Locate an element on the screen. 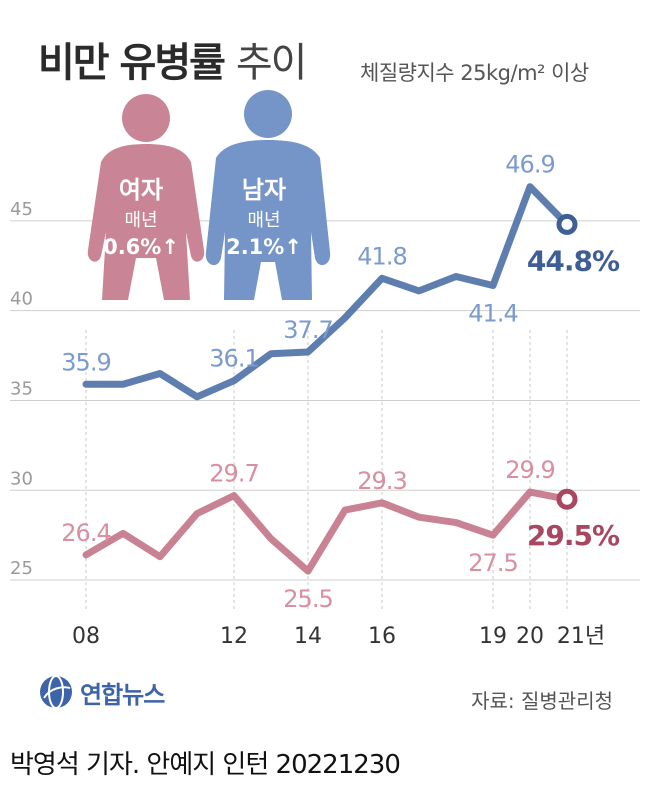  female-data-label-11: 27.5 is located at coordinates (492, 563).